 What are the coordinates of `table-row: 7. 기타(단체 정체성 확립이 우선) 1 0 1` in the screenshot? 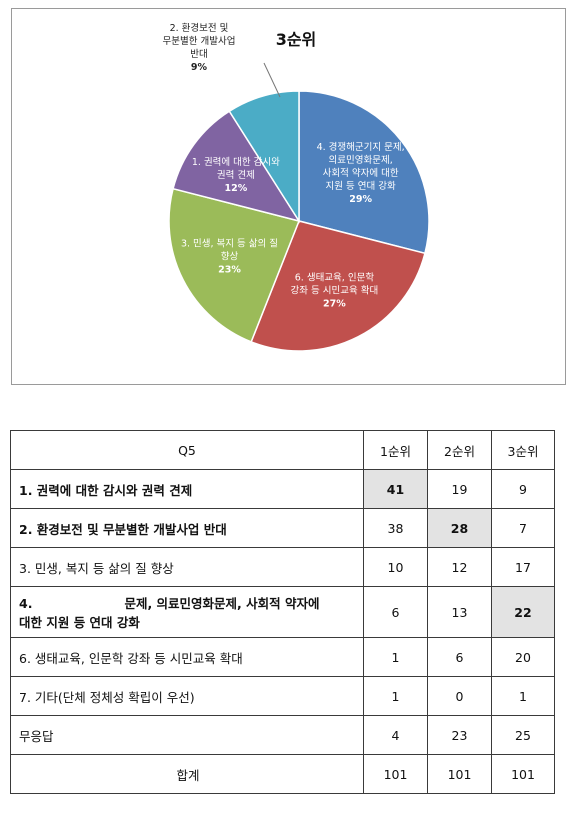 It's located at (282, 696).